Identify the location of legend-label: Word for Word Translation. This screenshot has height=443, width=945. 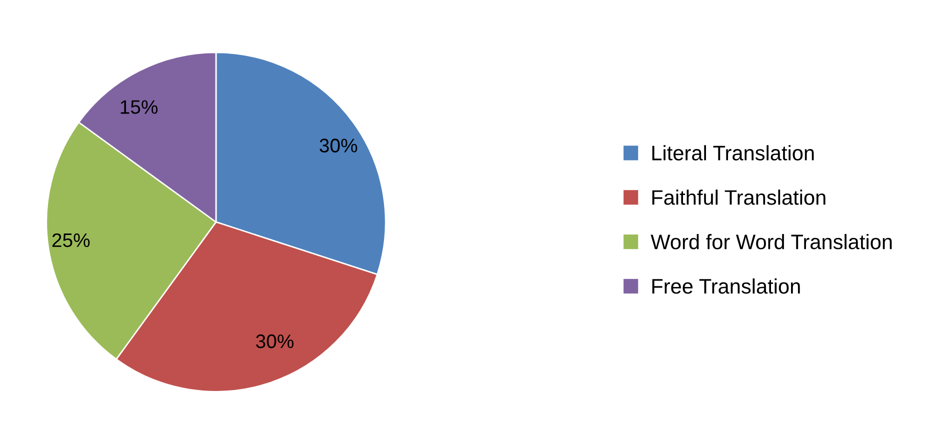
(771, 242).